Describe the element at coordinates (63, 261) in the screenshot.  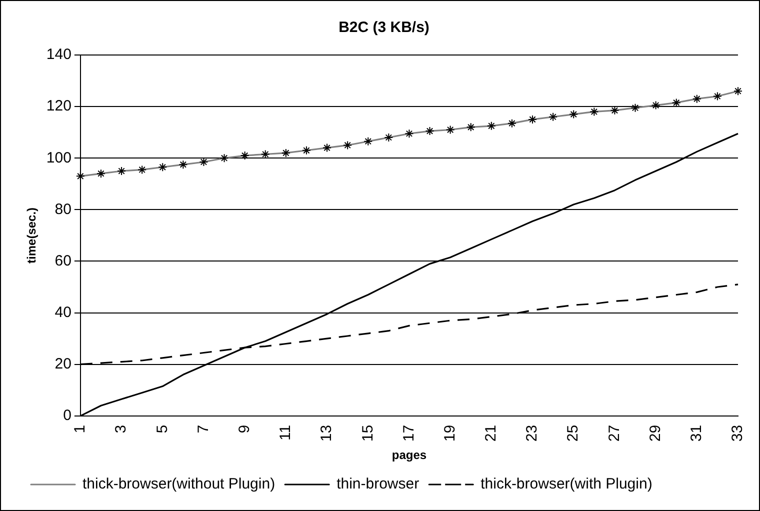
I see `y-tick-label: 60` at that location.